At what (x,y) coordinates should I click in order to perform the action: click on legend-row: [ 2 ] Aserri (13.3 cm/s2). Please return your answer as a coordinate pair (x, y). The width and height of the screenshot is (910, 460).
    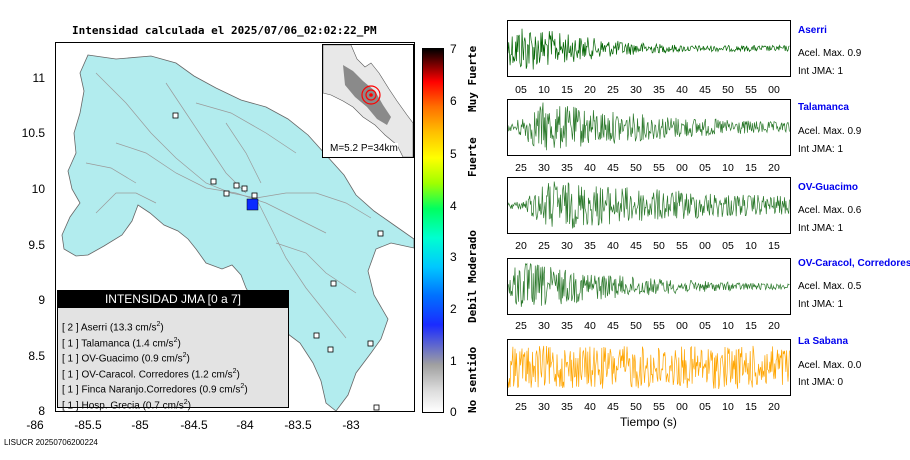
    Looking at the image, I should click on (113, 327).